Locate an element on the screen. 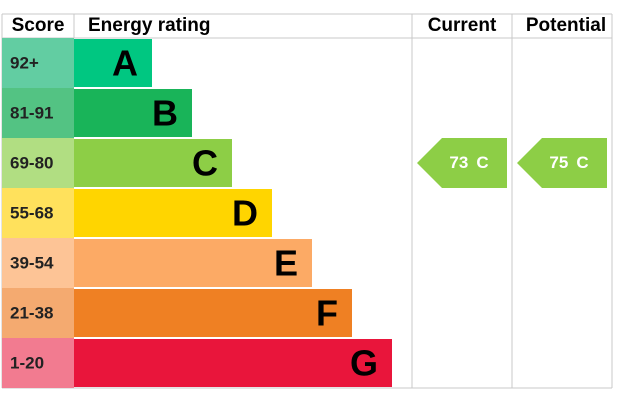 The height and width of the screenshot is (402, 633). current-label: 73 C is located at coordinates (468, 162).